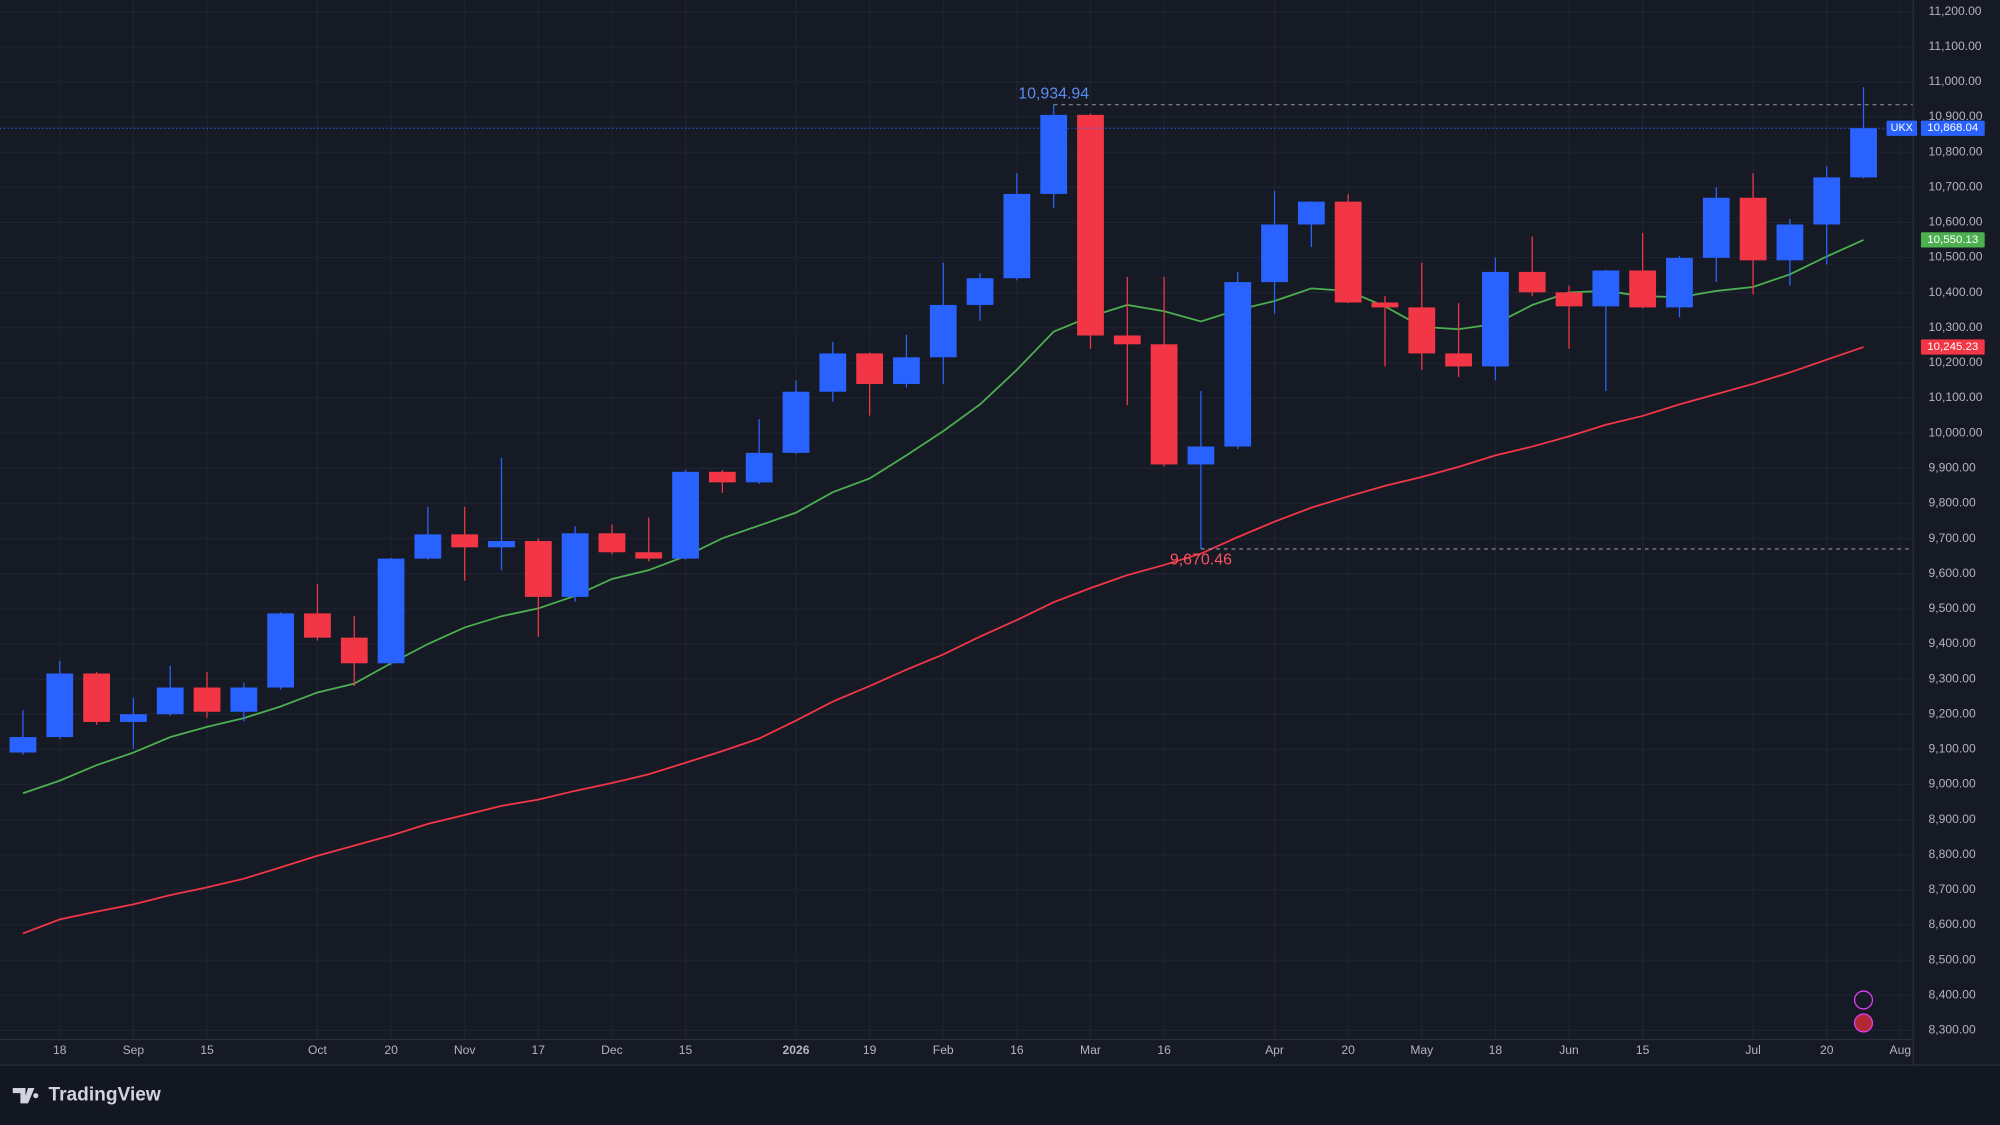 The height and width of the screenshot is (1125, 2000). I want to click on x-tick-label: 15, so click(207, 1050).